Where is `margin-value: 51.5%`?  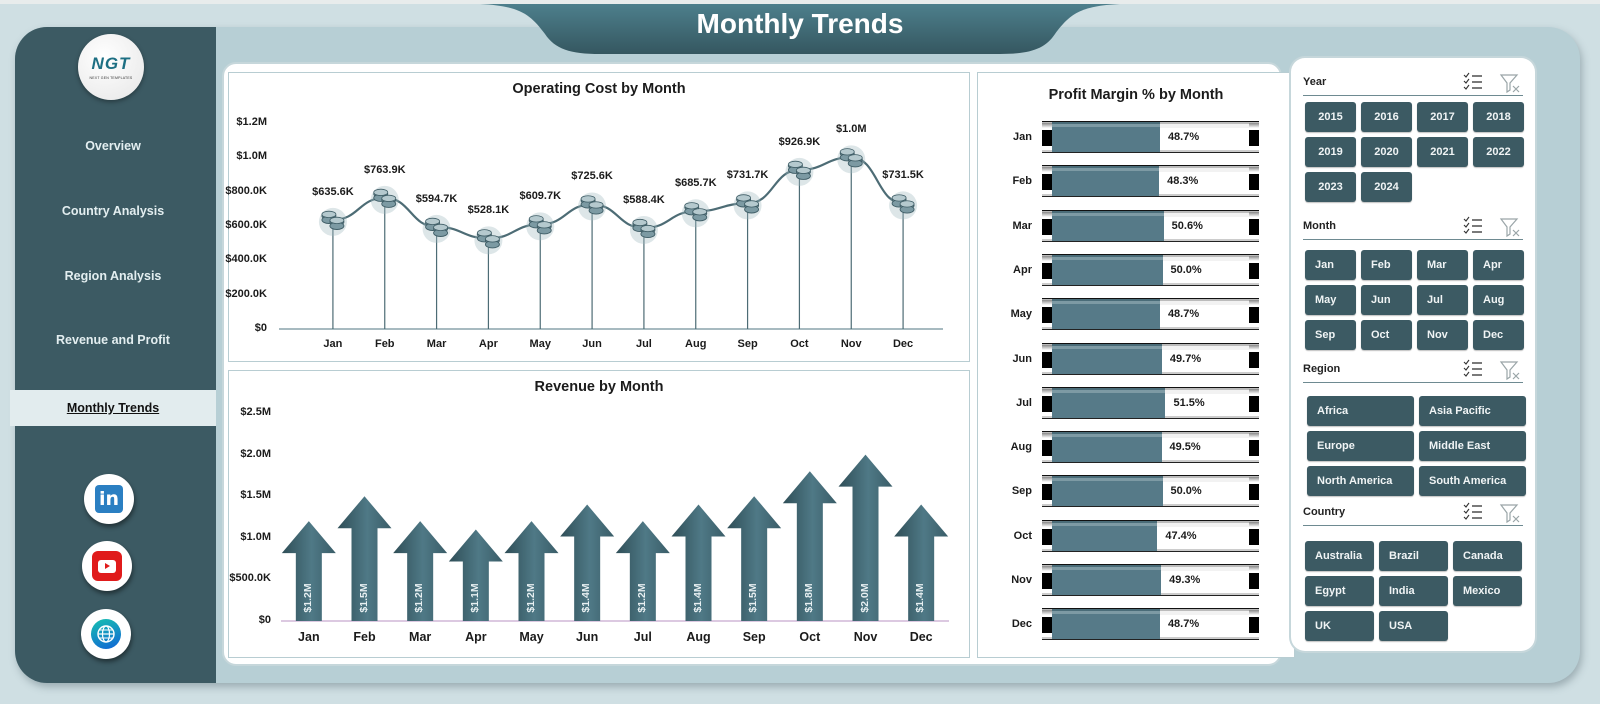
margin-value: 51.5% is located at coordinates (1189, 402).